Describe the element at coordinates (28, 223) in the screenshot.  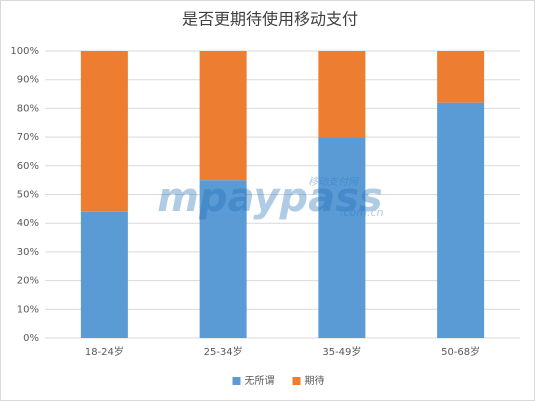
I see `y-tick-label: 40%` at that location.